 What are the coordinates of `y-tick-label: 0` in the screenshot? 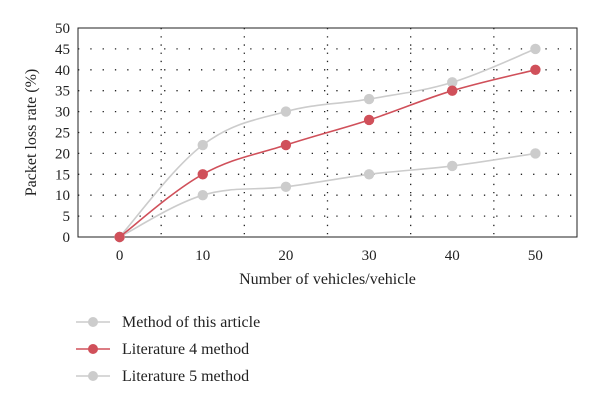 It's located at (67, 238).